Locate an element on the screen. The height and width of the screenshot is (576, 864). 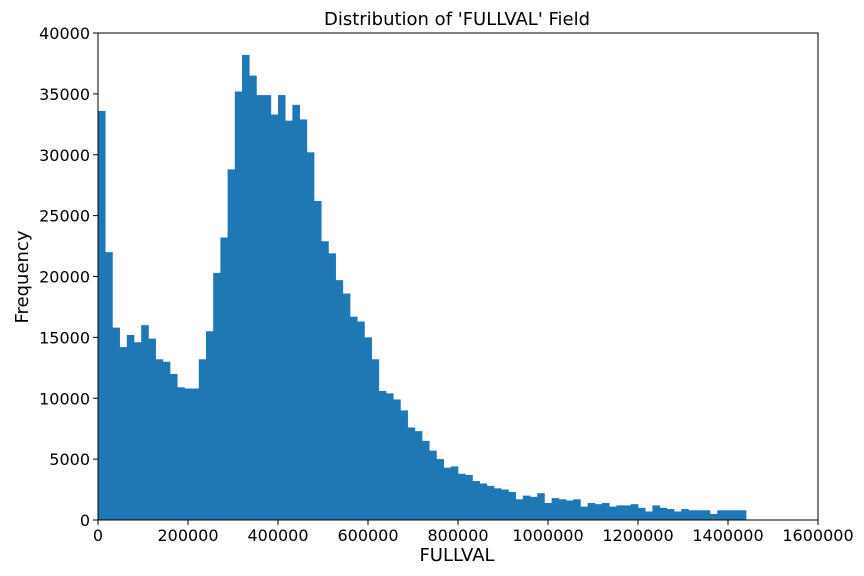
y-tick-label: 10000 is located at coordinates (64, 398).